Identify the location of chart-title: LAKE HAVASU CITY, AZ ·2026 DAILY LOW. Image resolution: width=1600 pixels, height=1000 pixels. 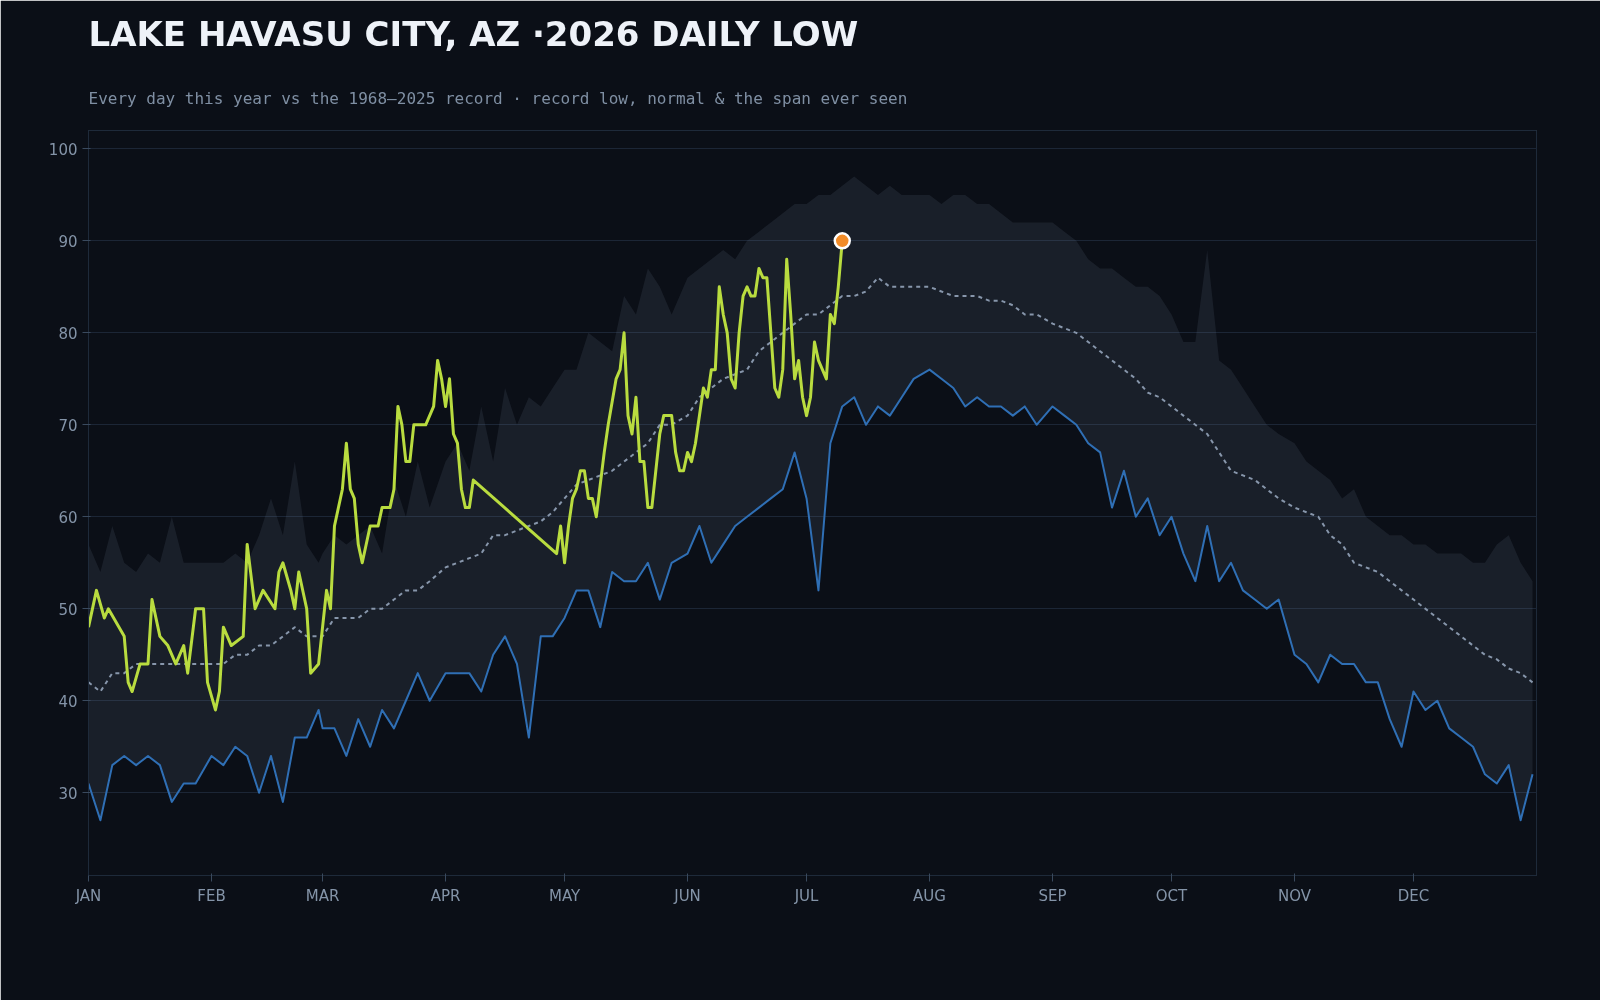
(473, 33).